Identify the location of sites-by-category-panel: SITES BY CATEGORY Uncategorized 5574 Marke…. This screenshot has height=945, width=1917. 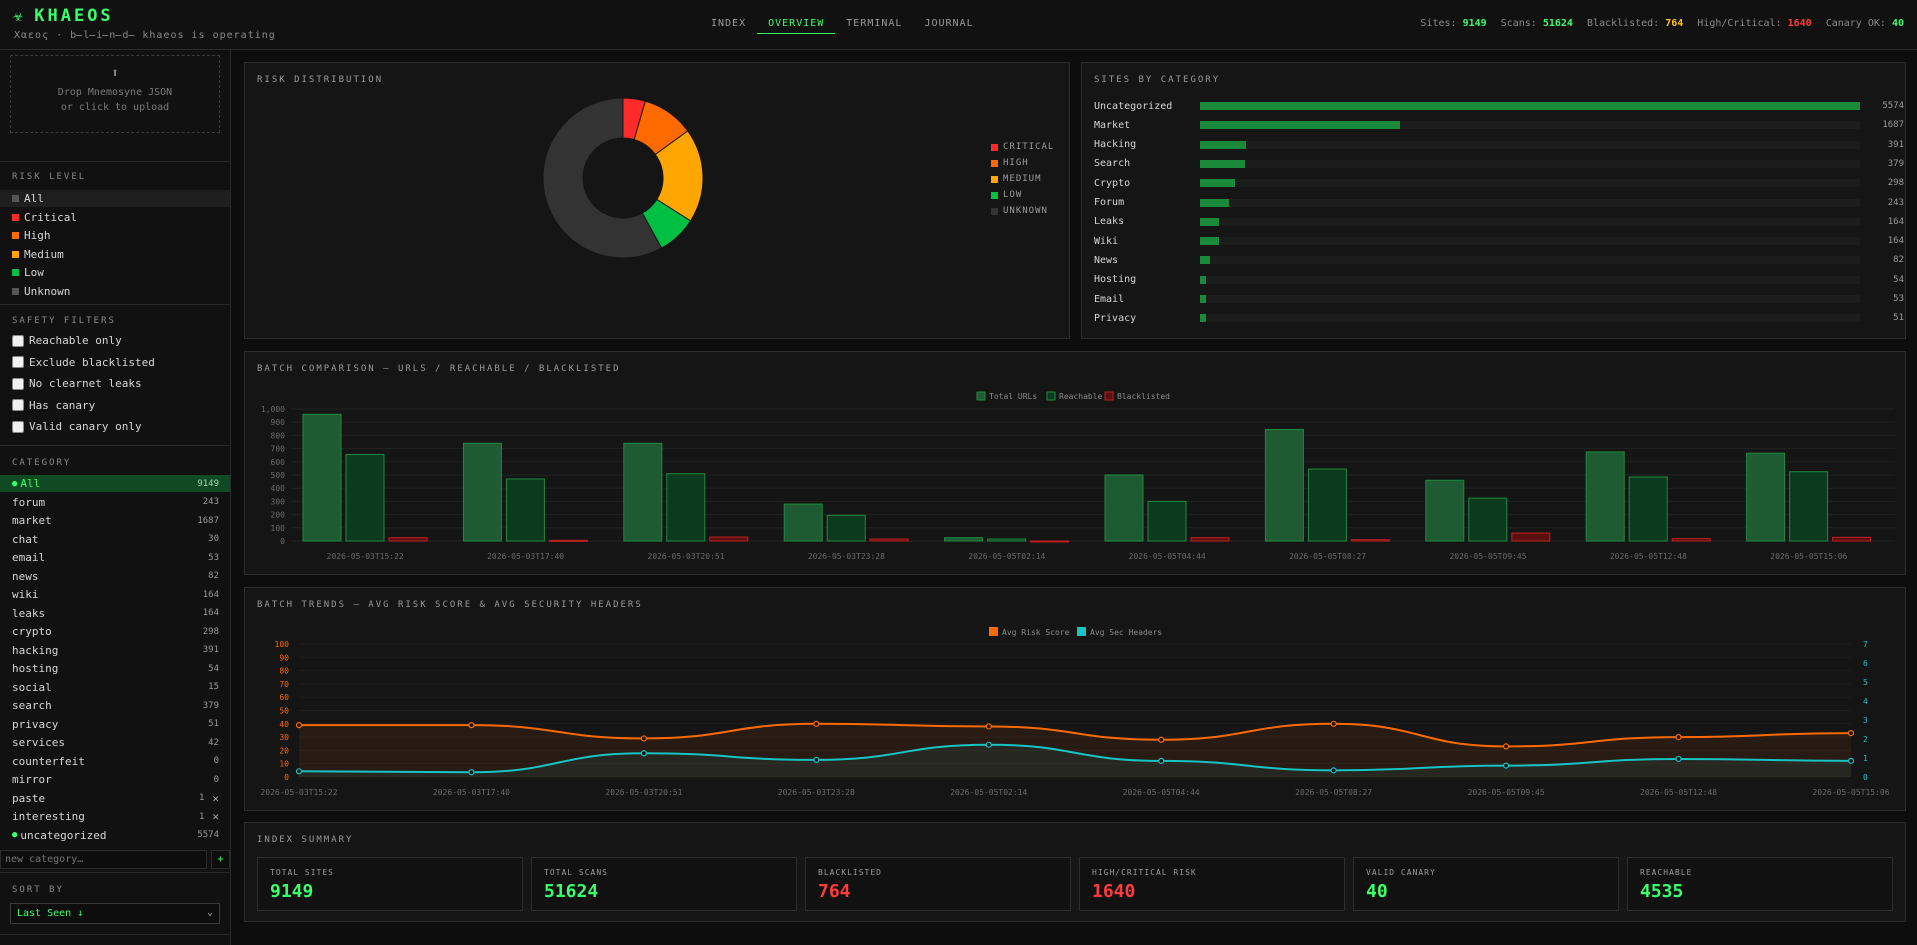
(1493, 200).